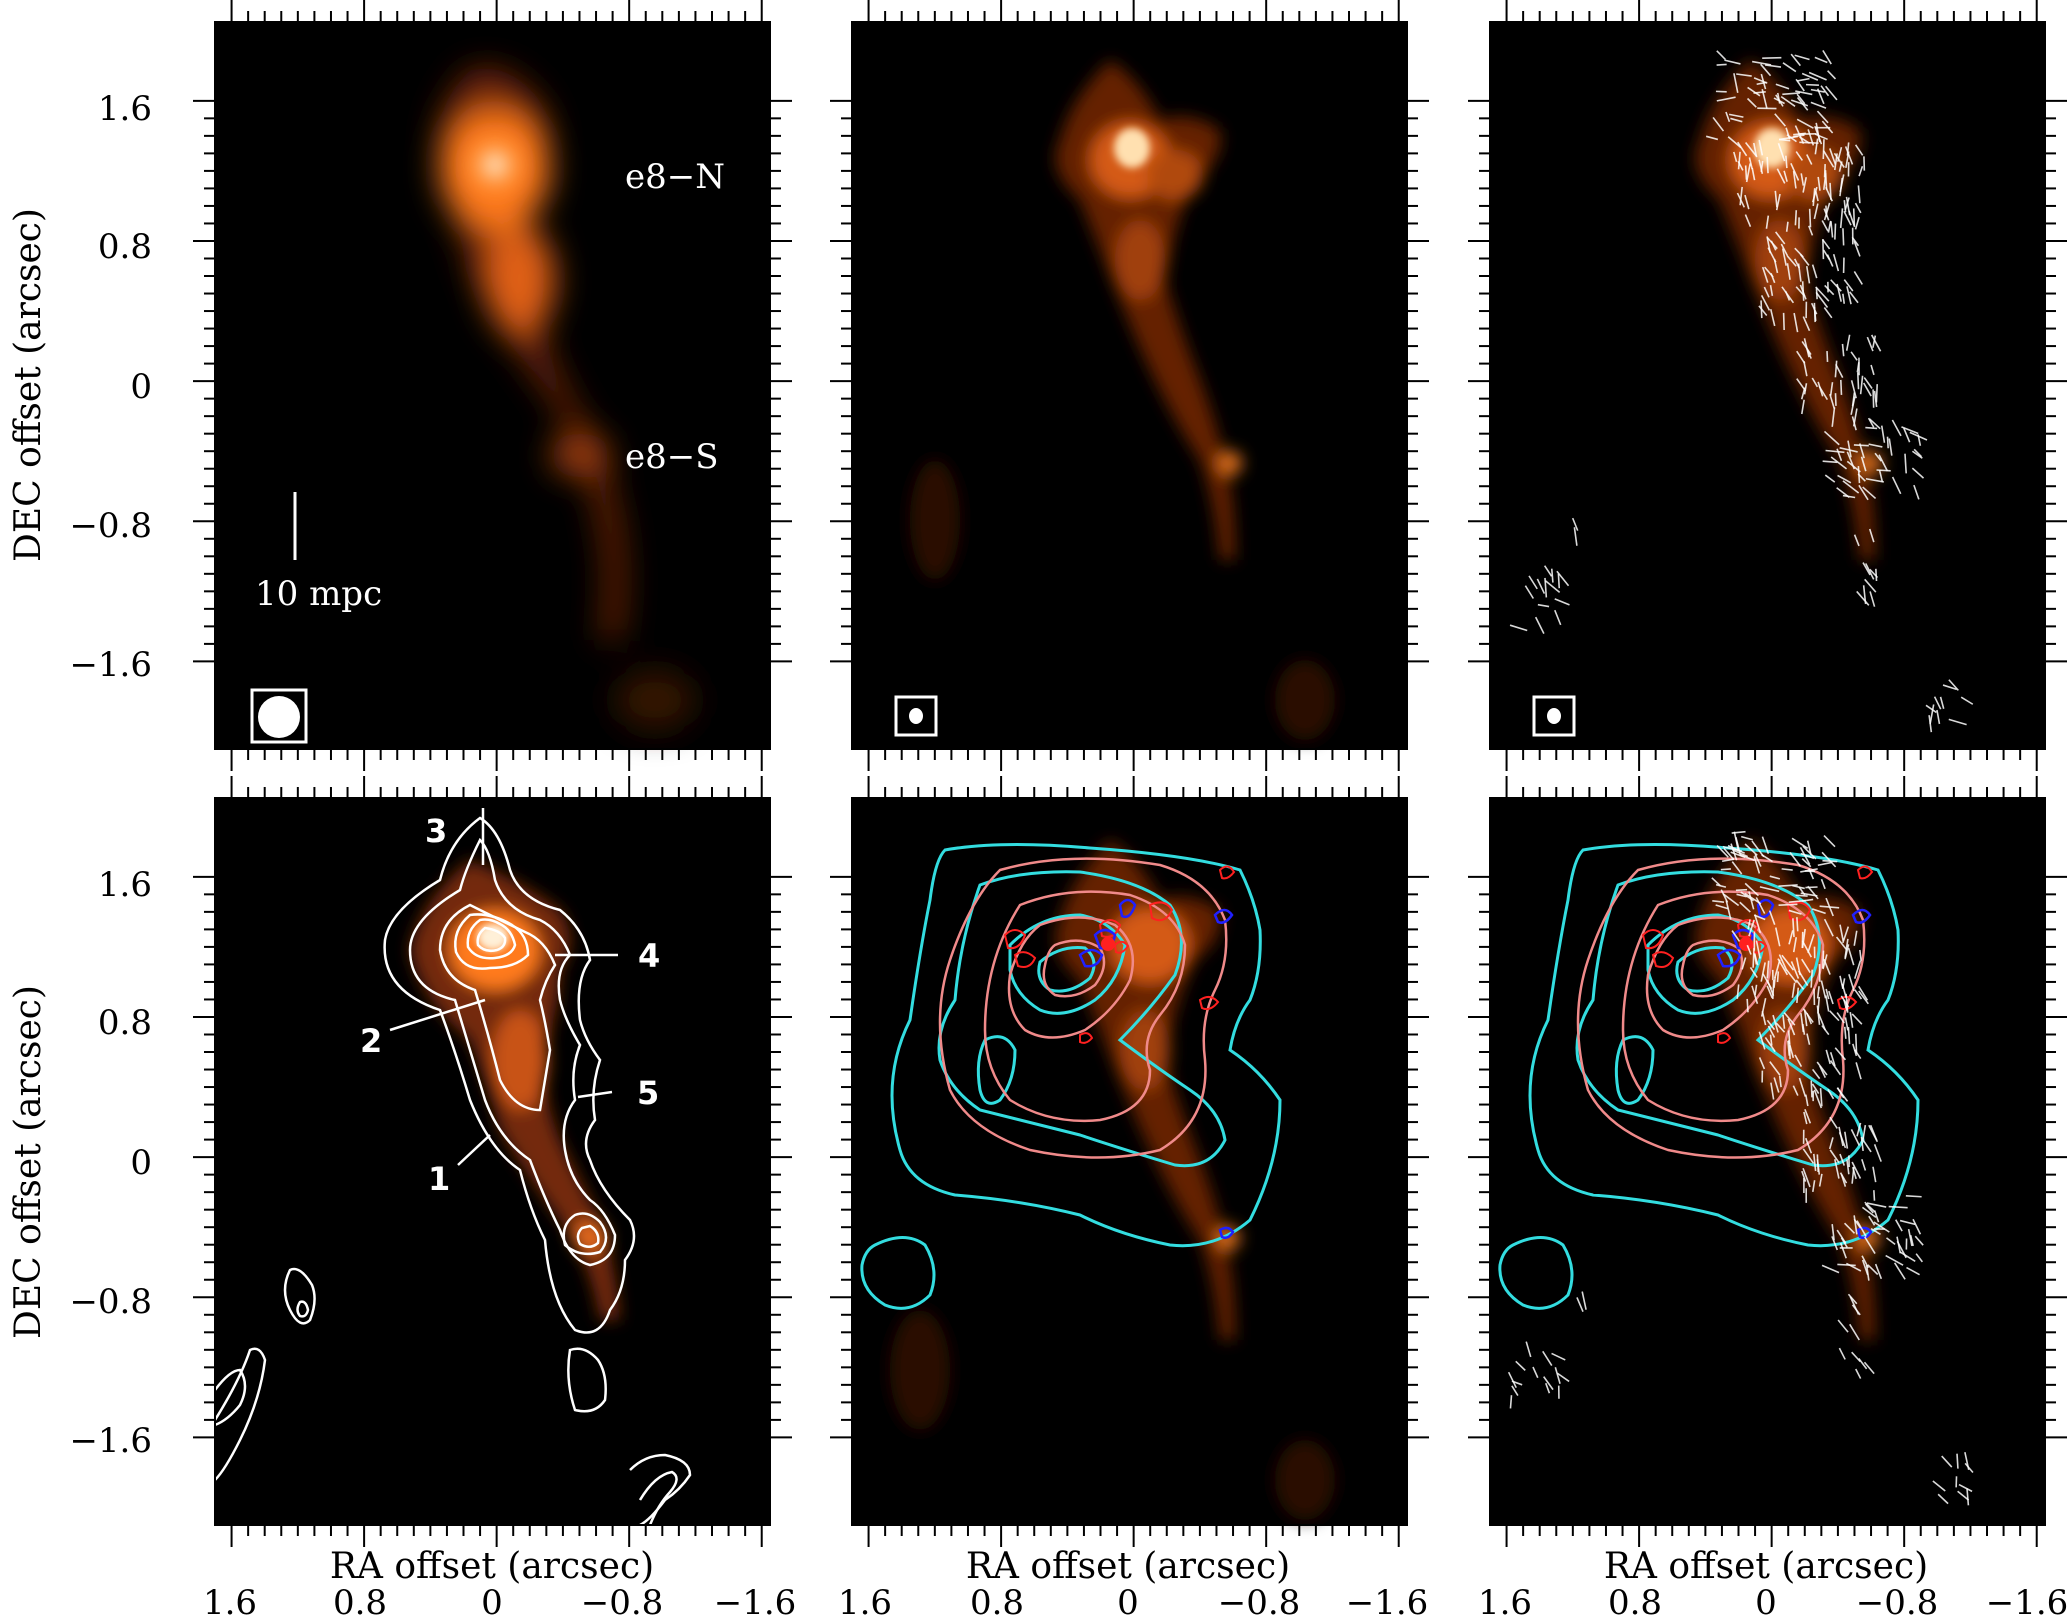 This screenshot has height=1620, width=2070. What do you see at coordinates (1746, 944) in the screenshot?
I see `red-peak` at bounding box center [1746, 944].